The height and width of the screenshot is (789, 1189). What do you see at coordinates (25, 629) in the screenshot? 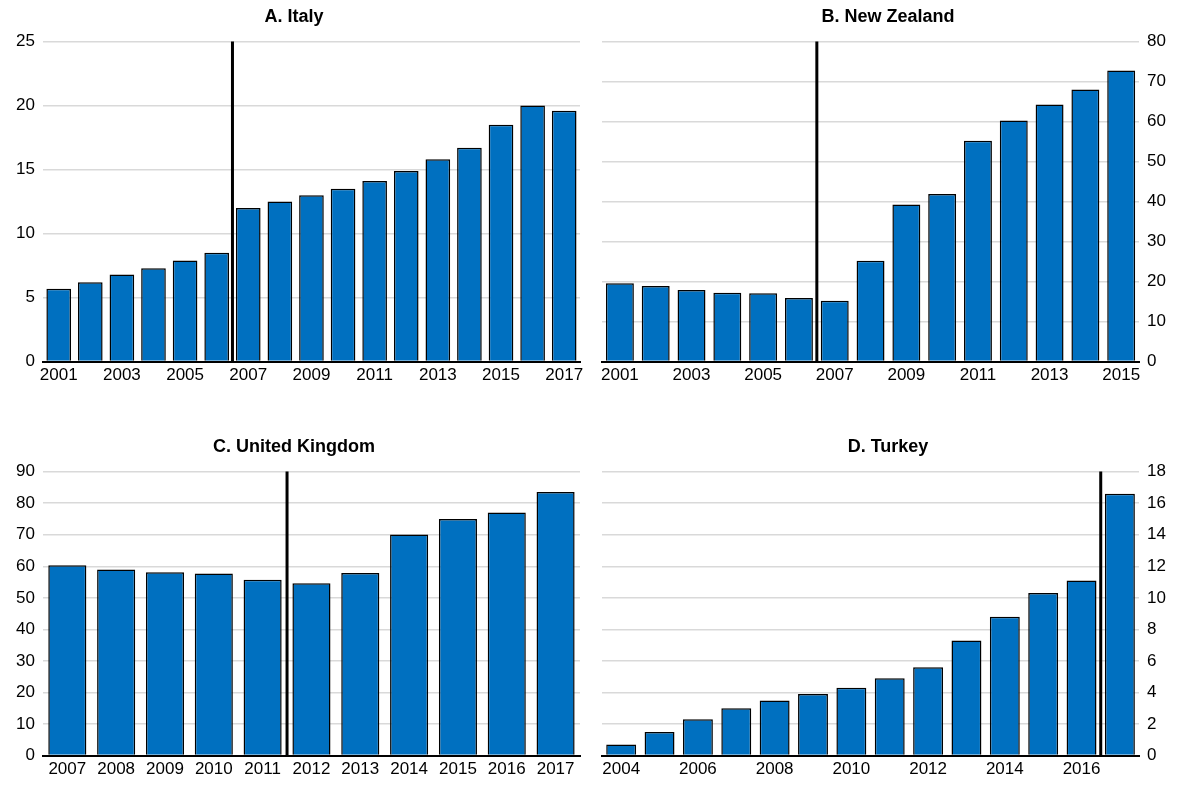
I see `y-tick-label: 40` at bounding box center [25, 629].